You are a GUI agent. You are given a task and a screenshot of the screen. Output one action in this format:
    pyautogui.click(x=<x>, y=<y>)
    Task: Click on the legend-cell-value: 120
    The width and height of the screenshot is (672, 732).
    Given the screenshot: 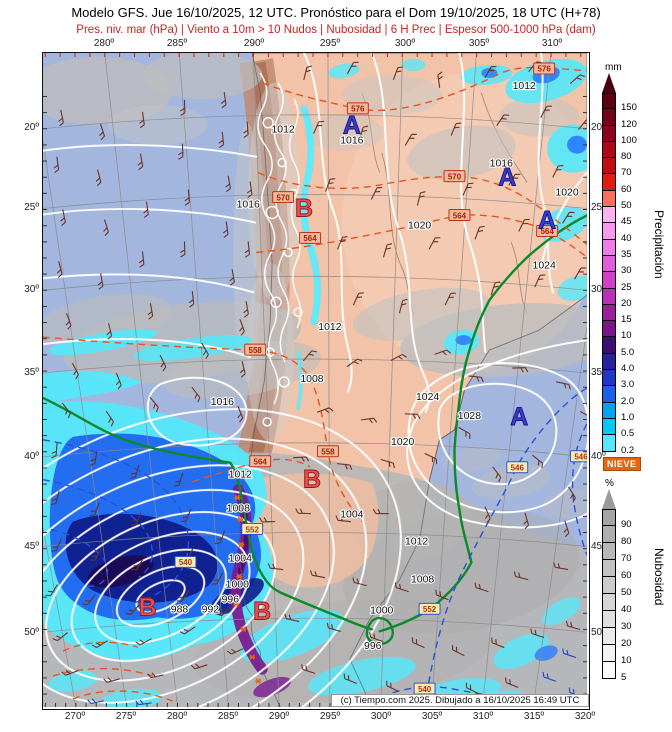 What is the action you would take?
    pyautogui.click(x=629, y=124)
    